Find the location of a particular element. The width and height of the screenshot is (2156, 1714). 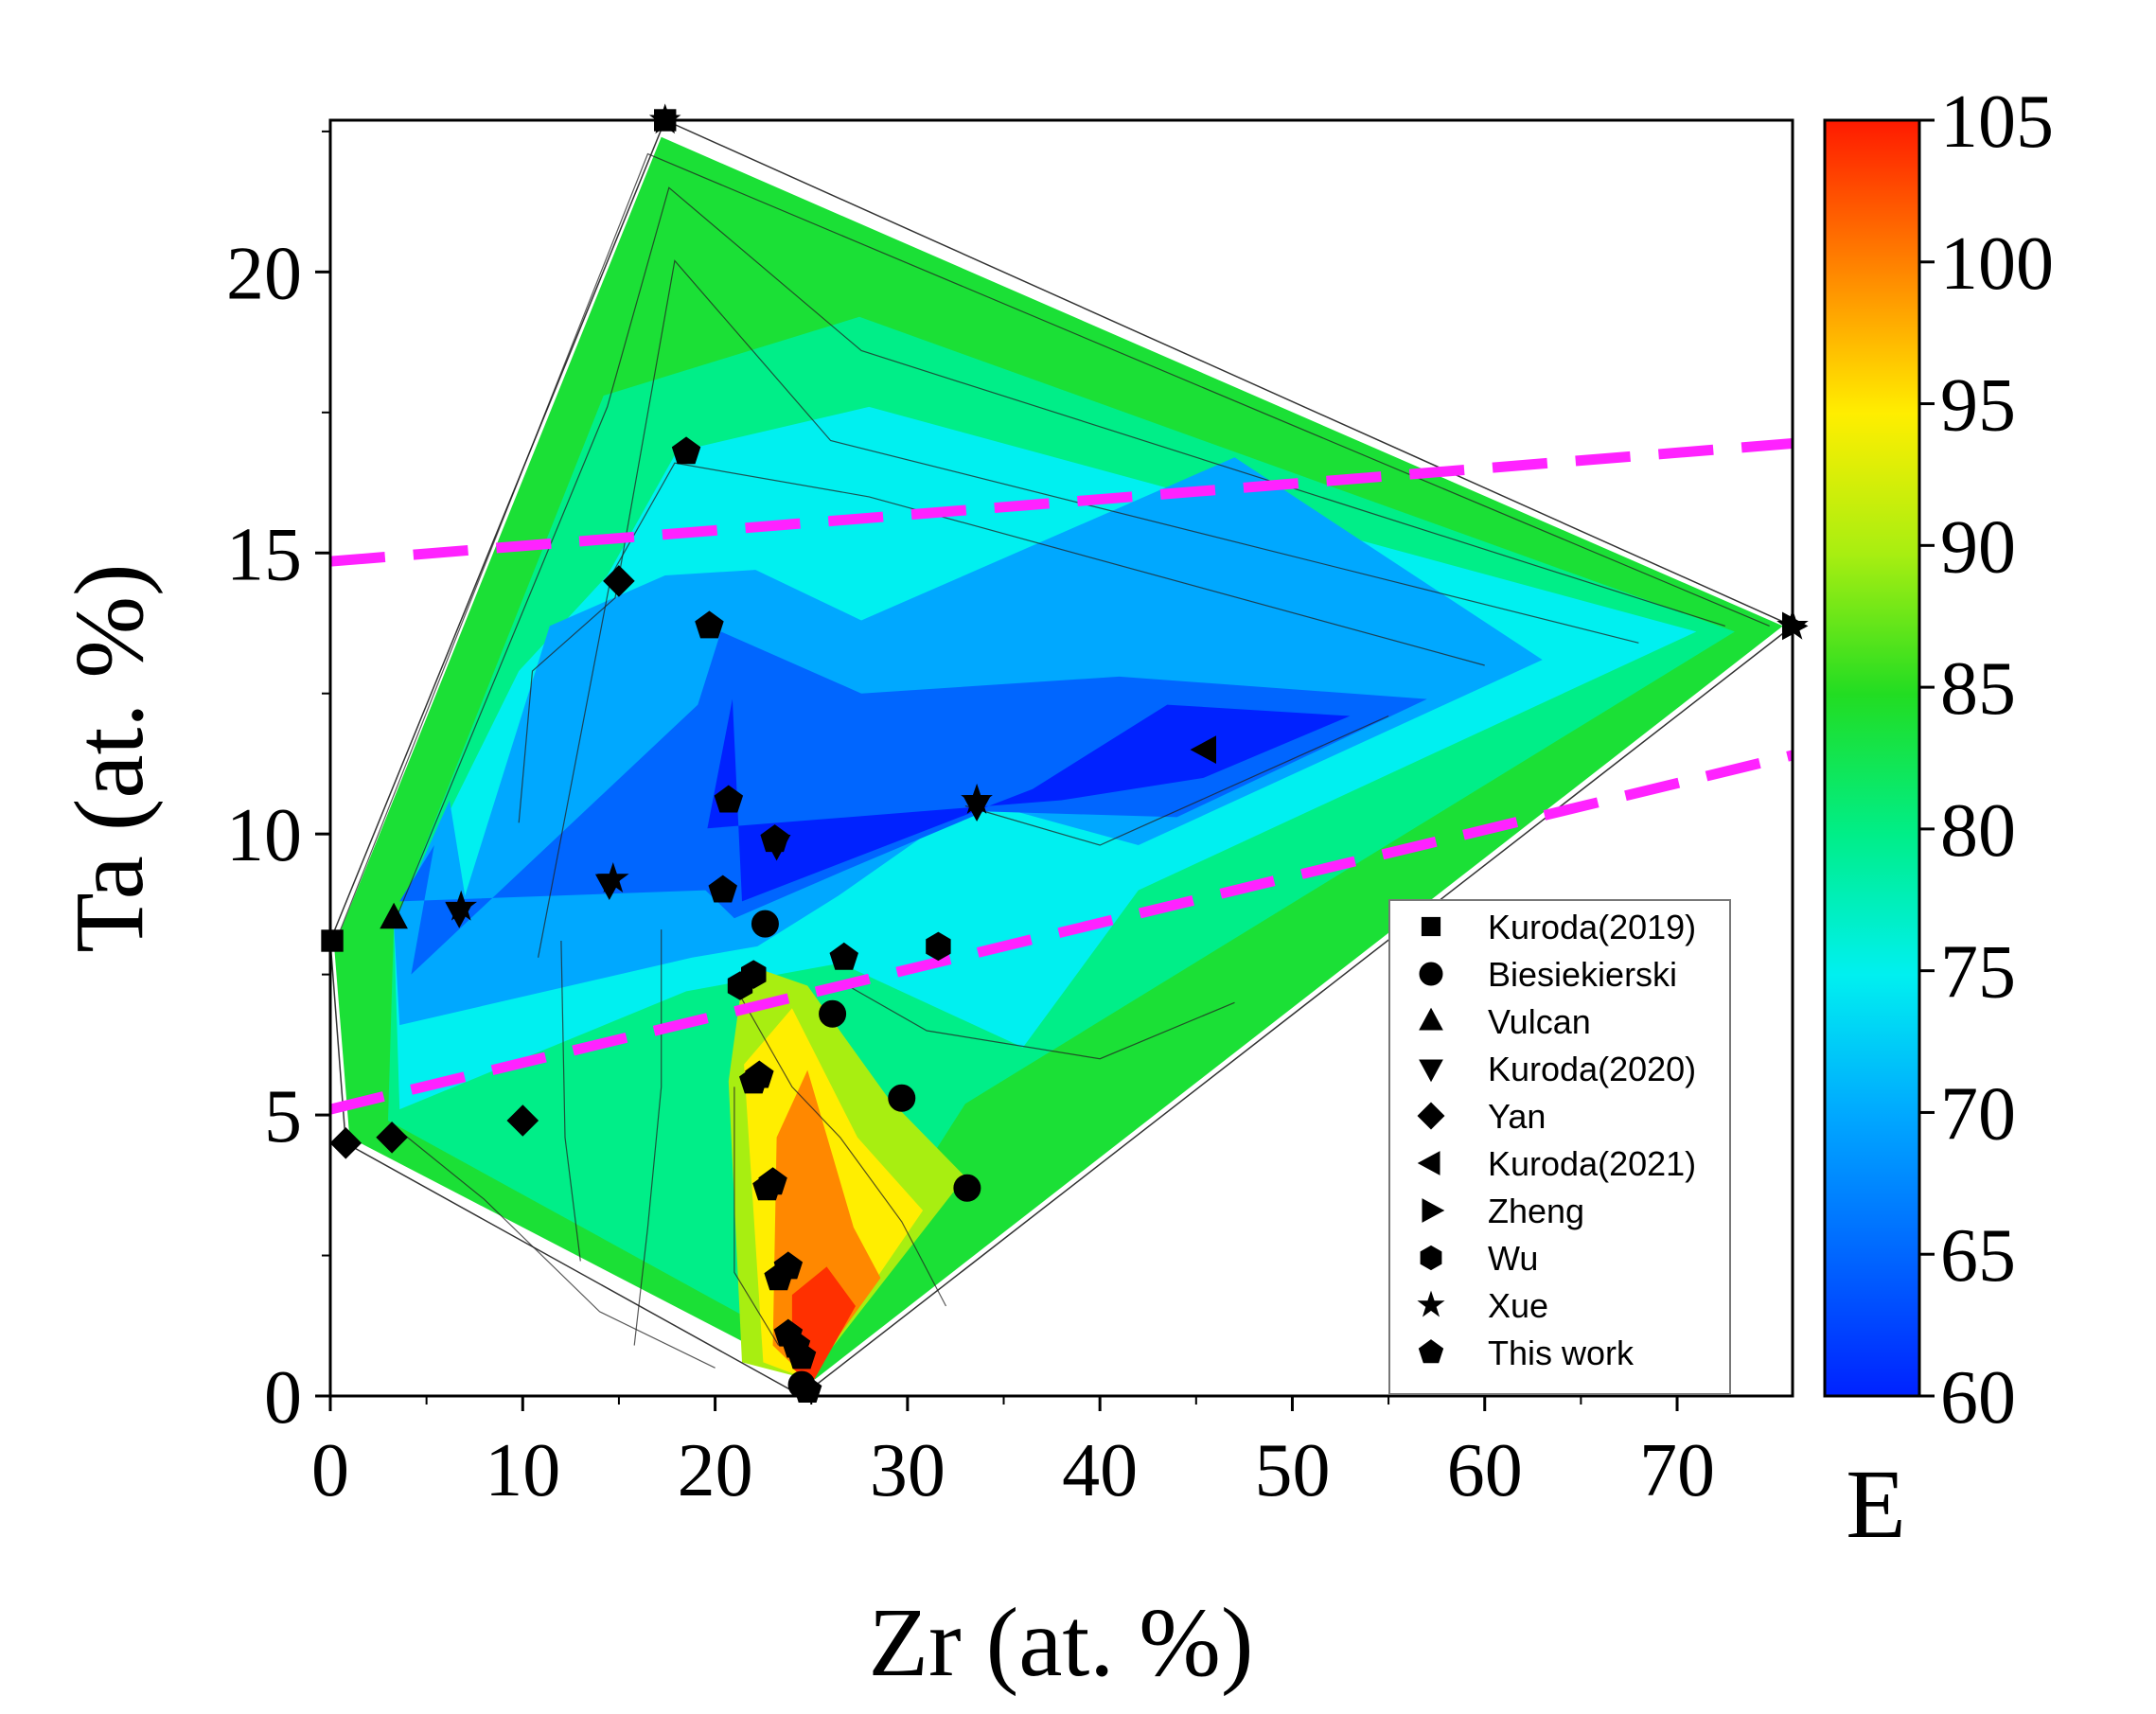

legend-marker-star is located at coordinates (1431, 1304).